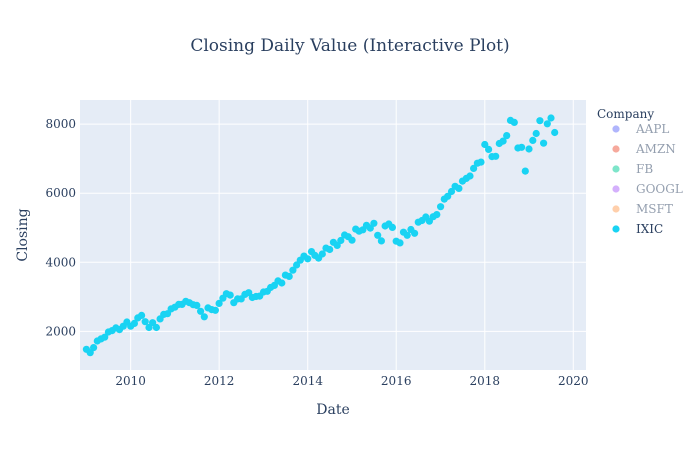 The width and height of the screenshot is (700, 454). I want to click on y-tick-label: 2000, so click(60, 331).